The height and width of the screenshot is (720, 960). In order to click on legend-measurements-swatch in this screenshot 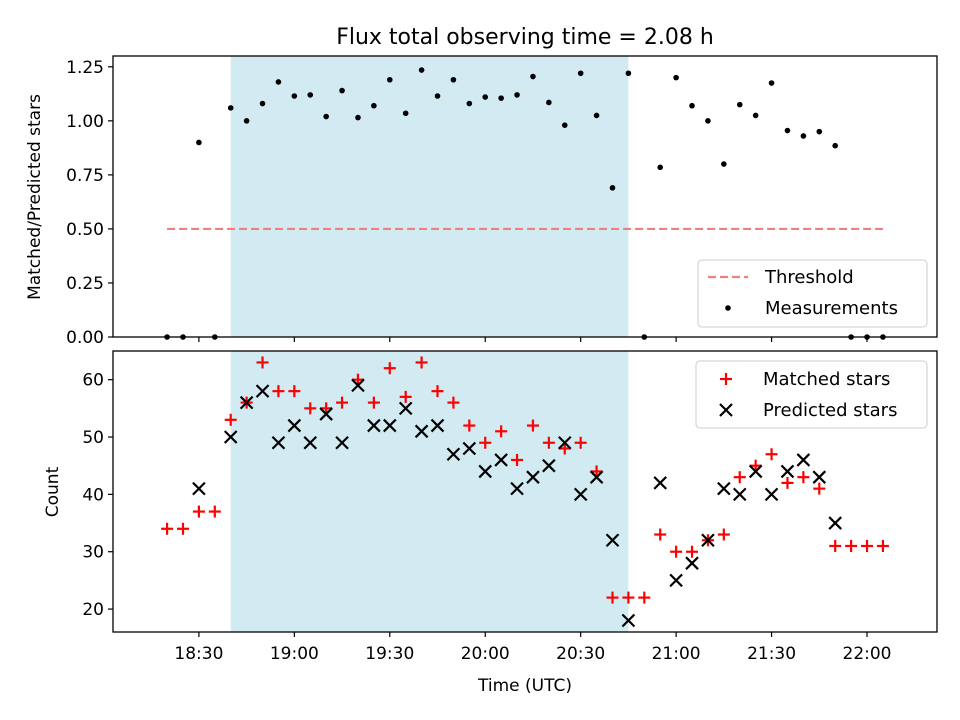, I will do `click(728, 308)`.